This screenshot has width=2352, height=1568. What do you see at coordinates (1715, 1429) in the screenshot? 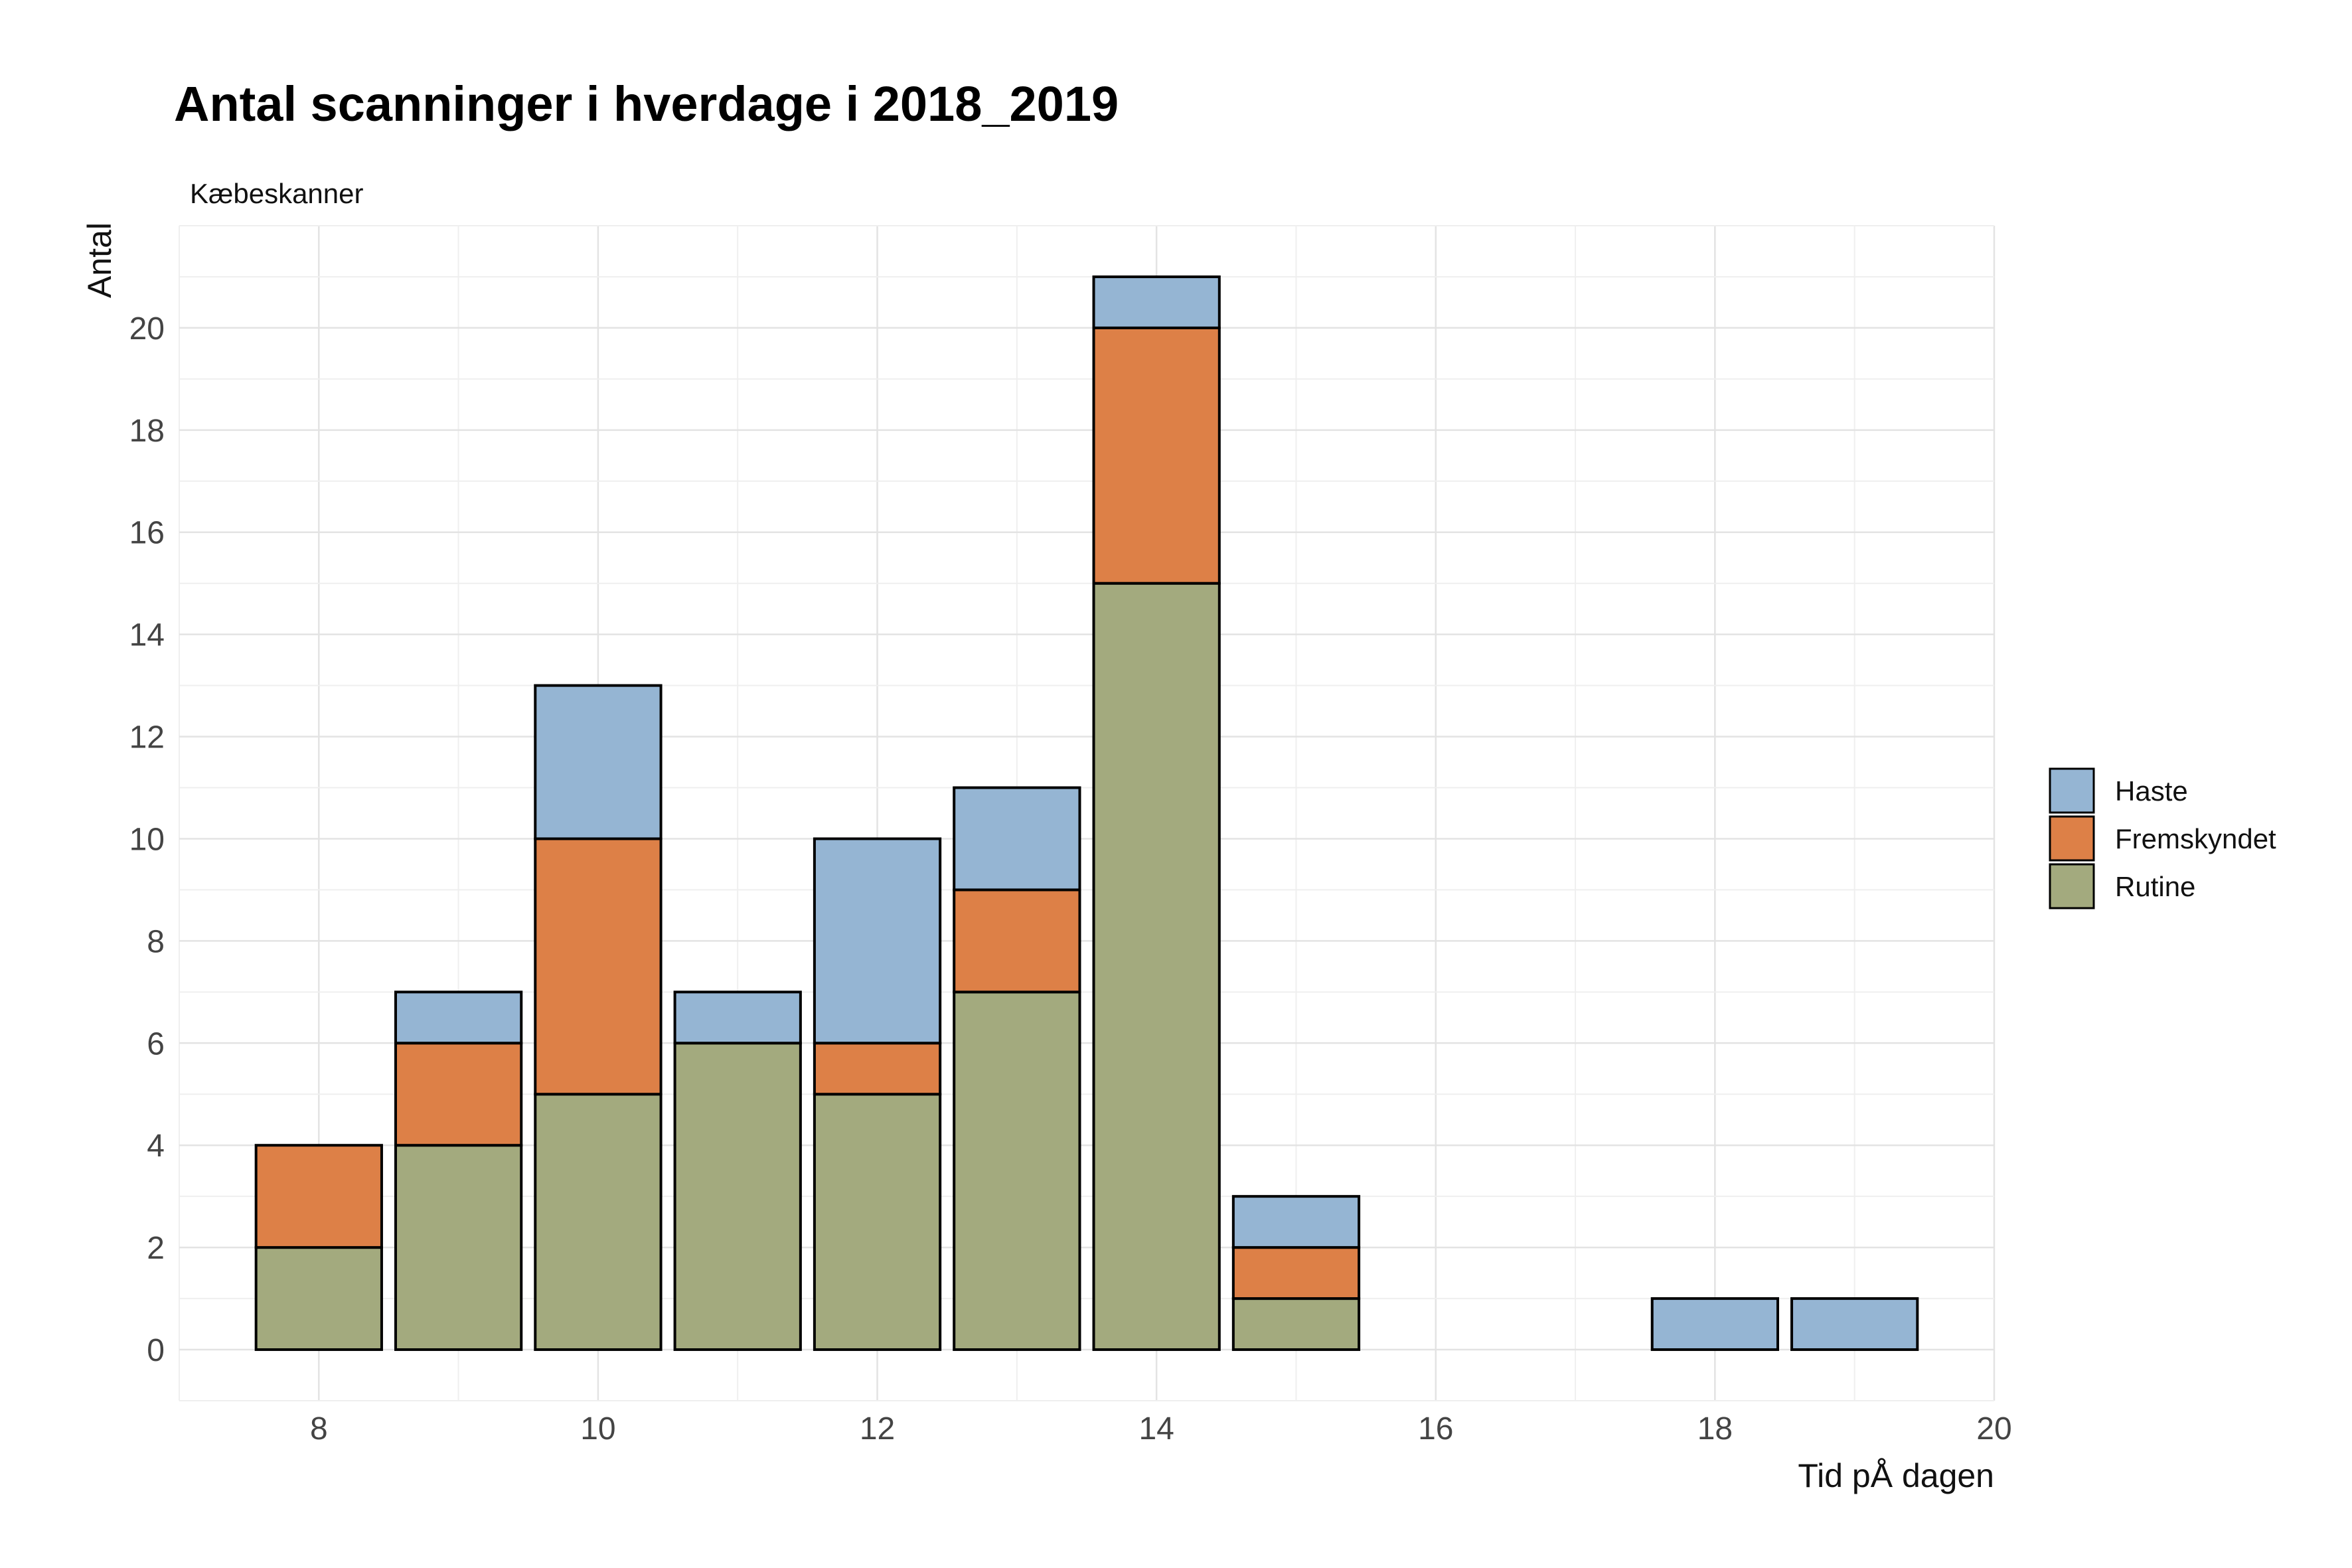
I see `x-tick-label: 18` at bounding box center [1715, 1429].